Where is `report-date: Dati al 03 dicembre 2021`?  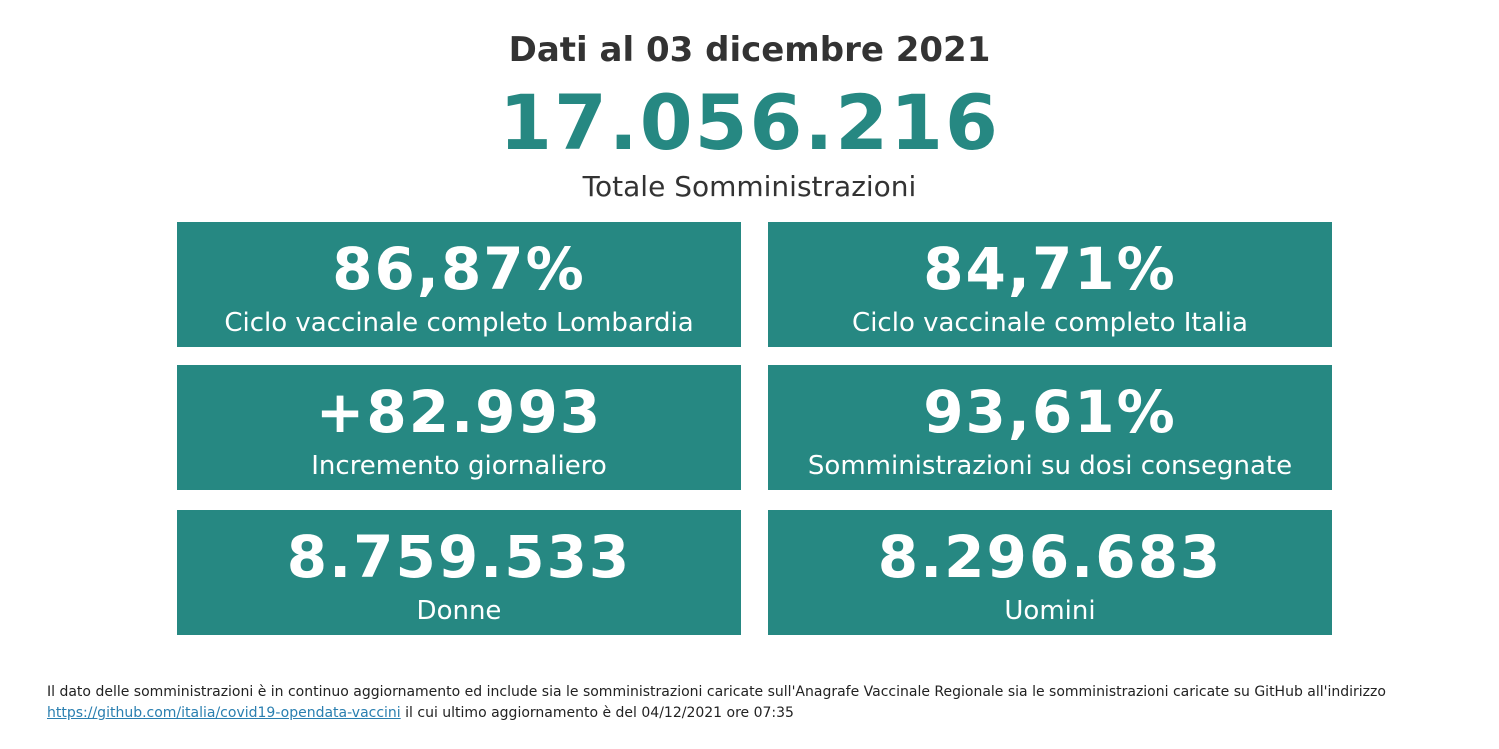
report-date: Dati al 03 dicembre 2021 is located at coordinates (749, 50).